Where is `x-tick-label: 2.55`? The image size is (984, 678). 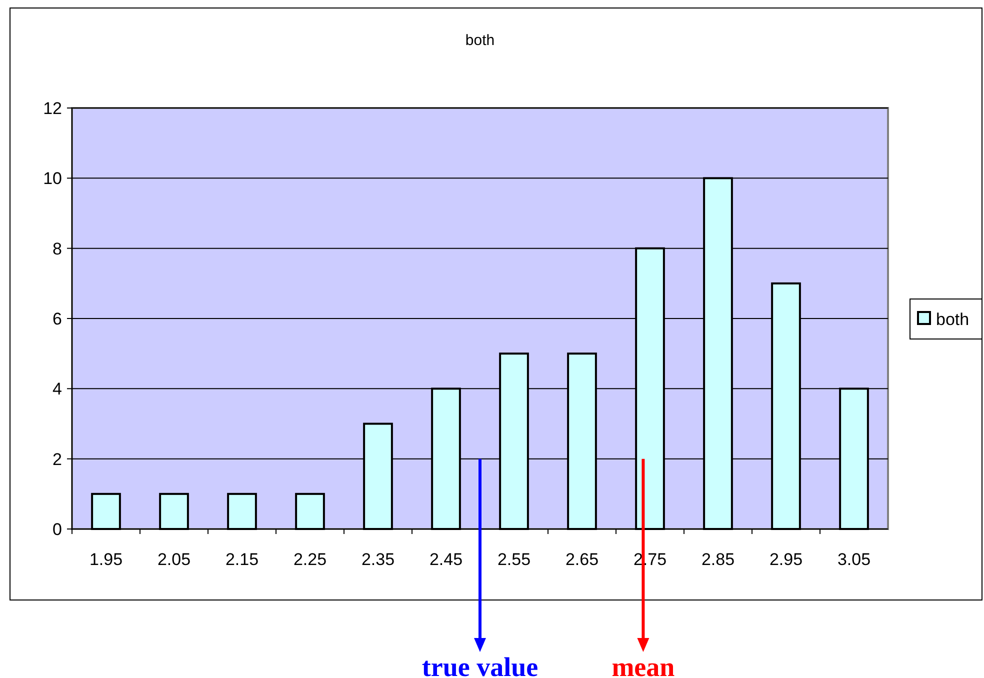
x-tick-label: 2.55 is located at coordinates (514, 559).